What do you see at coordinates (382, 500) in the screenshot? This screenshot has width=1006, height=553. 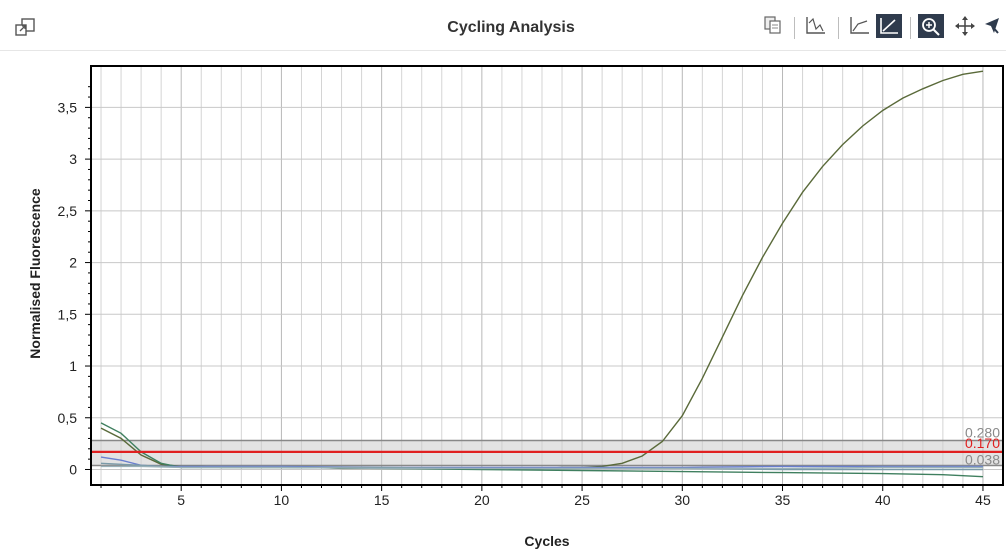 I see `x-tick-label: 15` at bounding box center [382, 500].